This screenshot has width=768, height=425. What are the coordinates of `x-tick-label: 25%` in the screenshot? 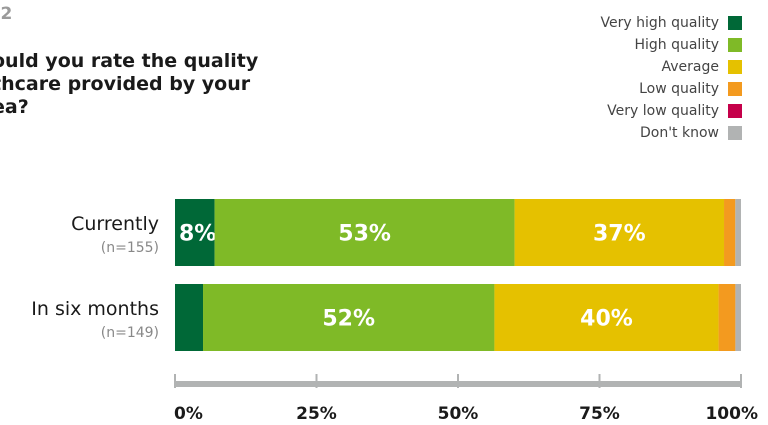 It's located at (316, 414).